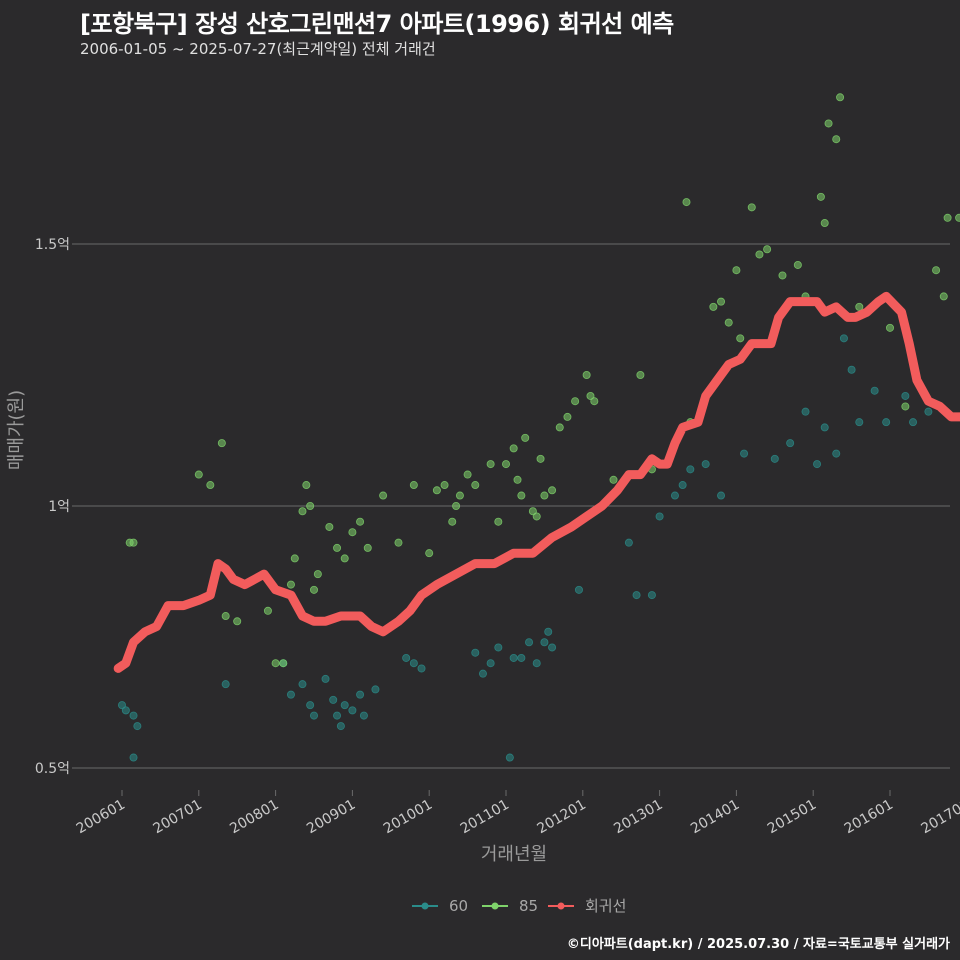 Image resolution: width=960 pixels, height=960 pixels. What do you see at coordinates (258, 49) in the screenshot?
I see `chart-subtitle: 2006-01-05 ~ 2025-07-27(최근계약일) 전체 거래건` at bounding box center [258, 49].